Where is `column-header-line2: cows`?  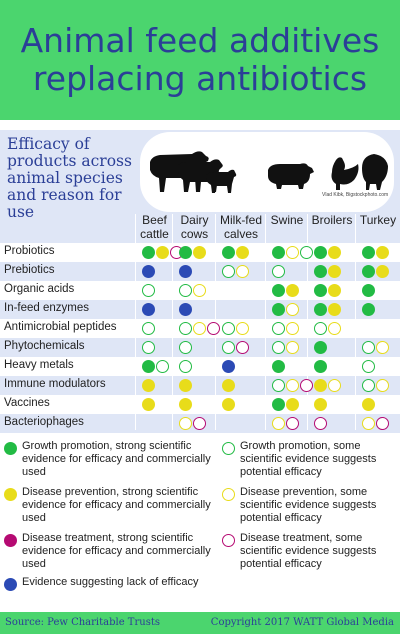 column-header-line2: cows is located at coordinates (194, 234).